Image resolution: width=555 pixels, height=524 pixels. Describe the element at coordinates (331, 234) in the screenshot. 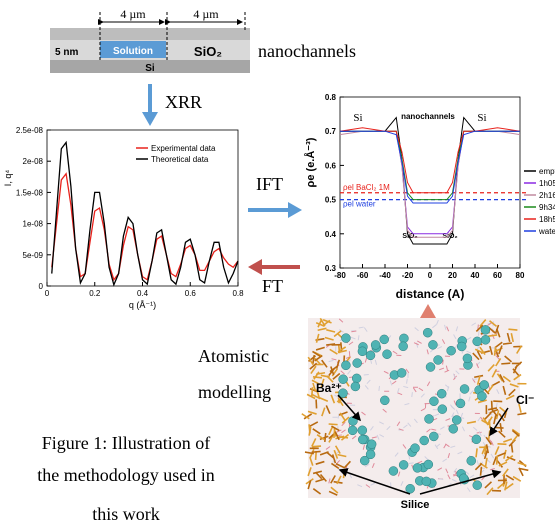

I see `y-tick-label: 0.4` at that location.